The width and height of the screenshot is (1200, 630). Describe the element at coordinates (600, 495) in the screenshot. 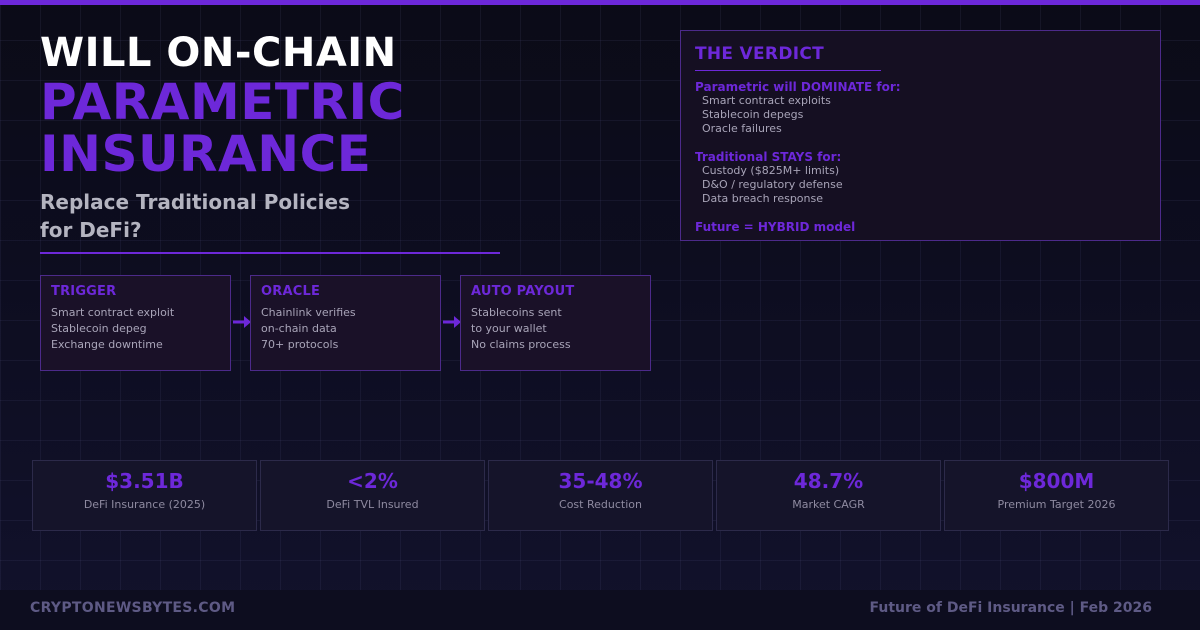

I see `stat-card: 35-48% Cost Reduction` at that location.